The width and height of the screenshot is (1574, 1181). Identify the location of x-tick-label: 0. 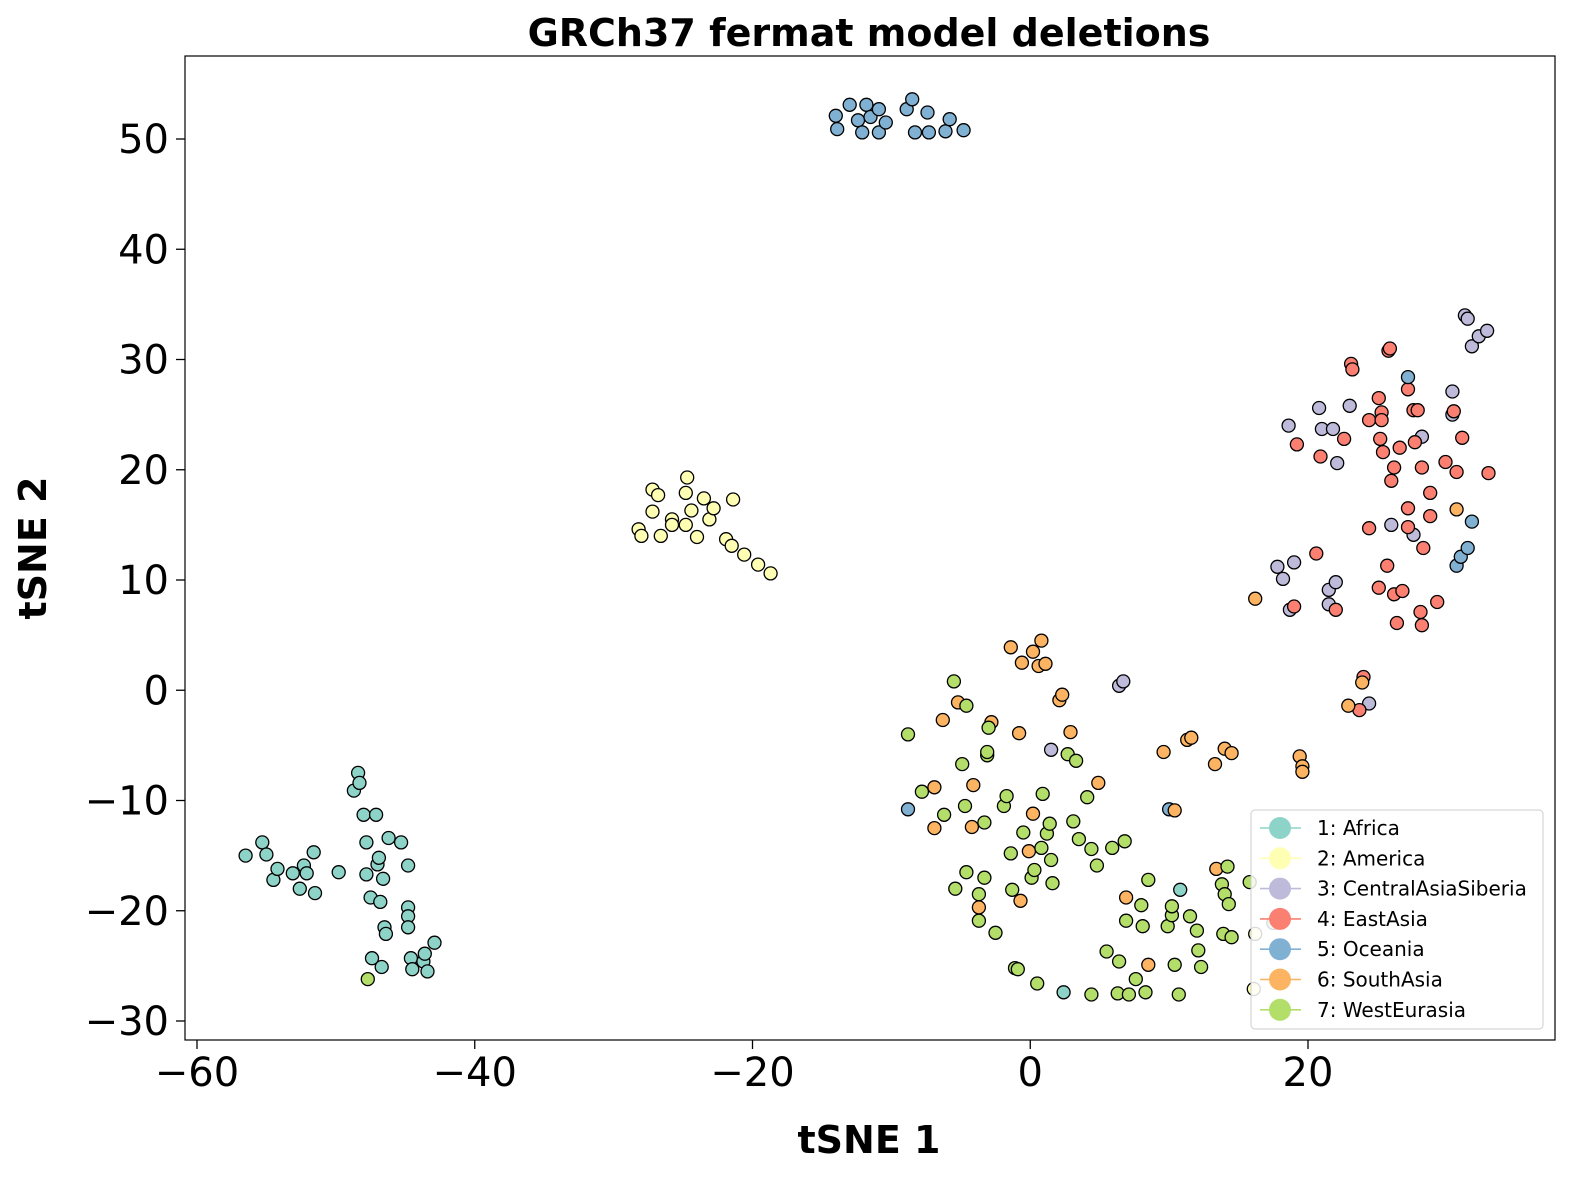
(1030, 1073).